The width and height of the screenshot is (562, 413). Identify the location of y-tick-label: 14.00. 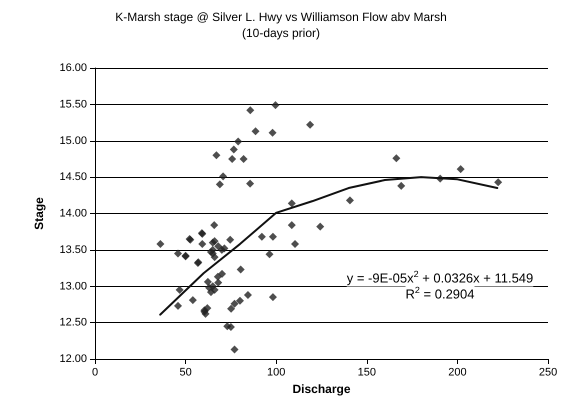
(73, 214).